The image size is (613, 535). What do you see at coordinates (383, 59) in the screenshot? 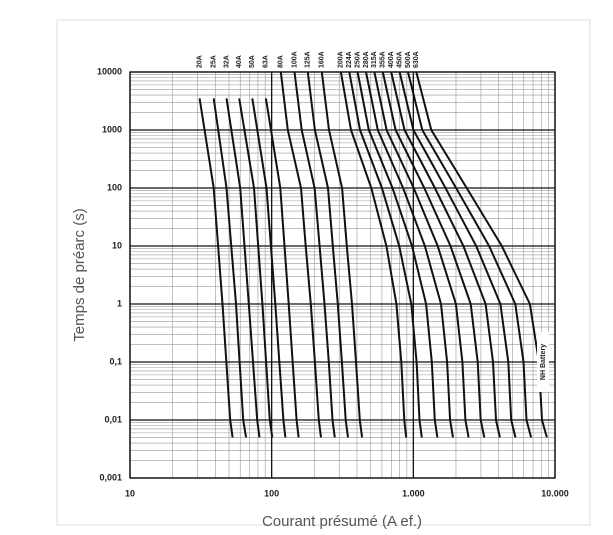
I see `curve-label: 355A` at bounding box center [383, 59].